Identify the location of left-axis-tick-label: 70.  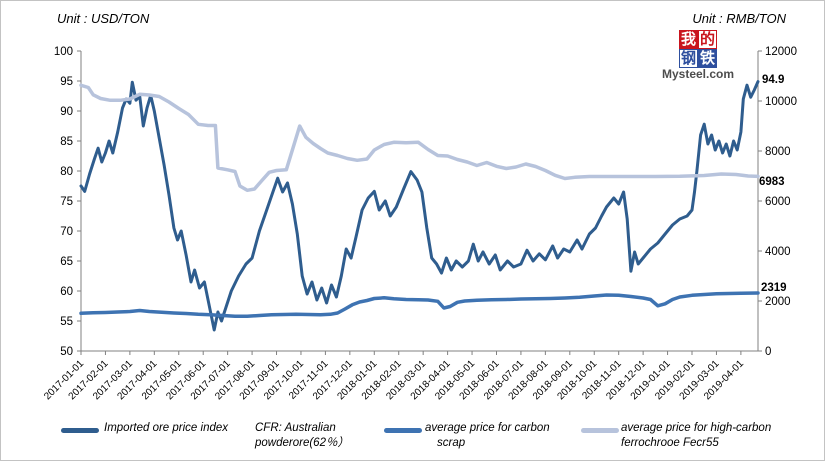
(66, 232).